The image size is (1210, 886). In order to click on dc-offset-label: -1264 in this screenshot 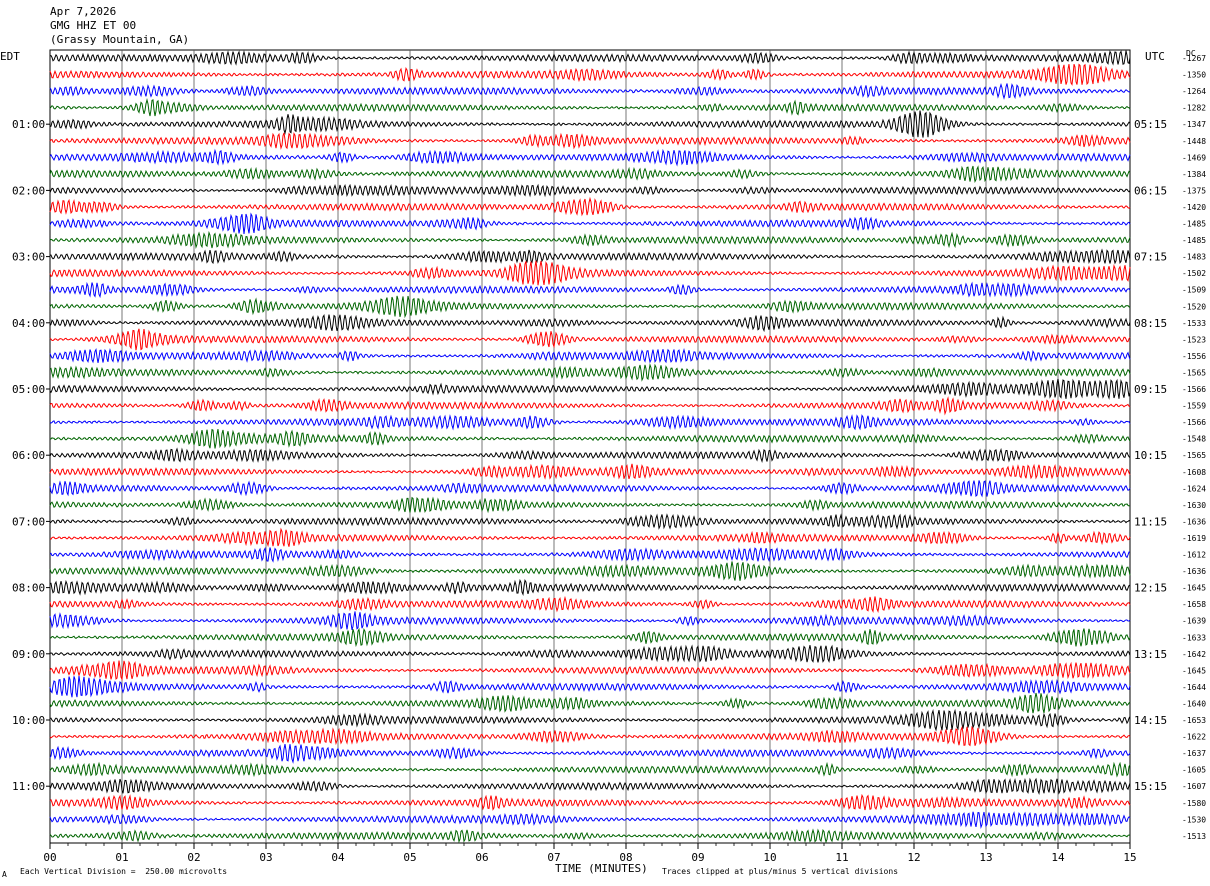, I will do `click(1194, 91)`.